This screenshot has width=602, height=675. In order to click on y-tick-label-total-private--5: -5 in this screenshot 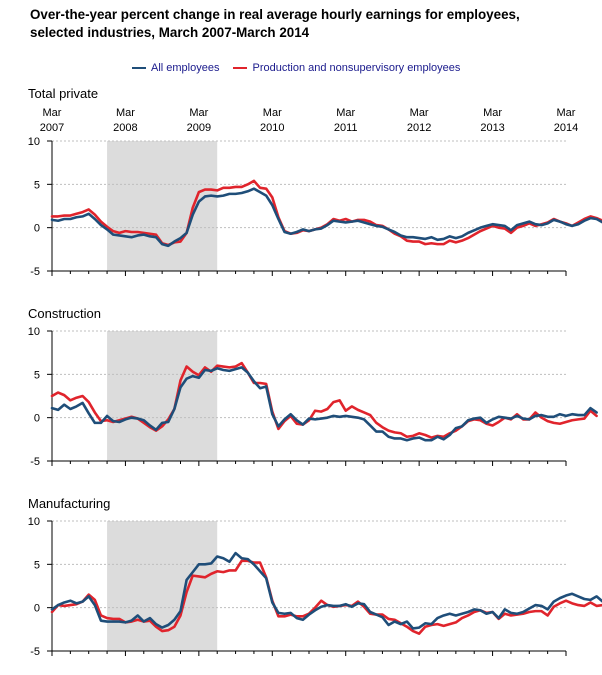, I will do `click(35, 272)`.